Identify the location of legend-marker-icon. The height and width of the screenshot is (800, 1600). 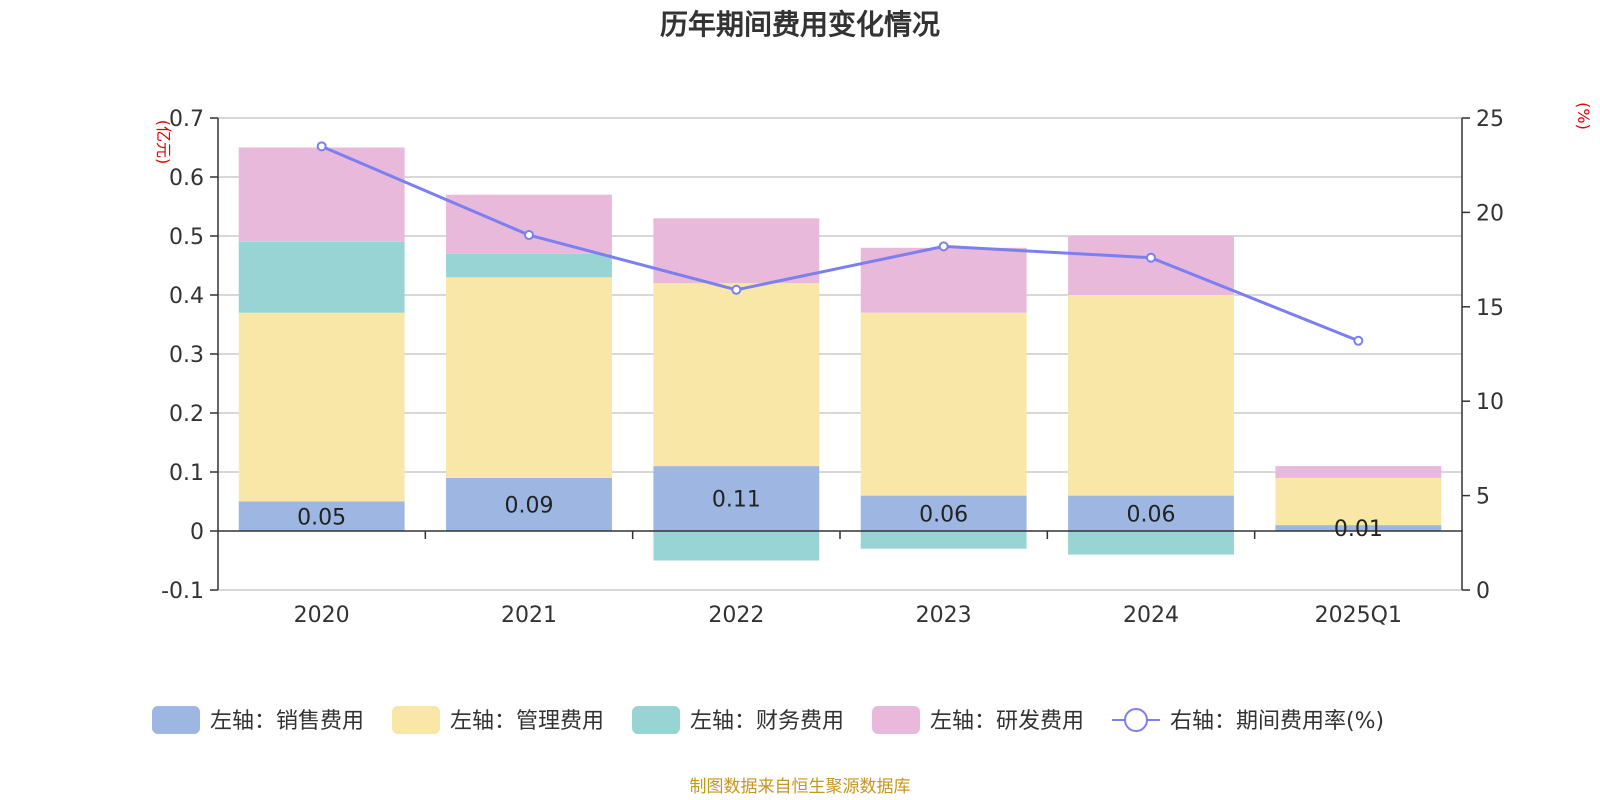
(1136, 720).